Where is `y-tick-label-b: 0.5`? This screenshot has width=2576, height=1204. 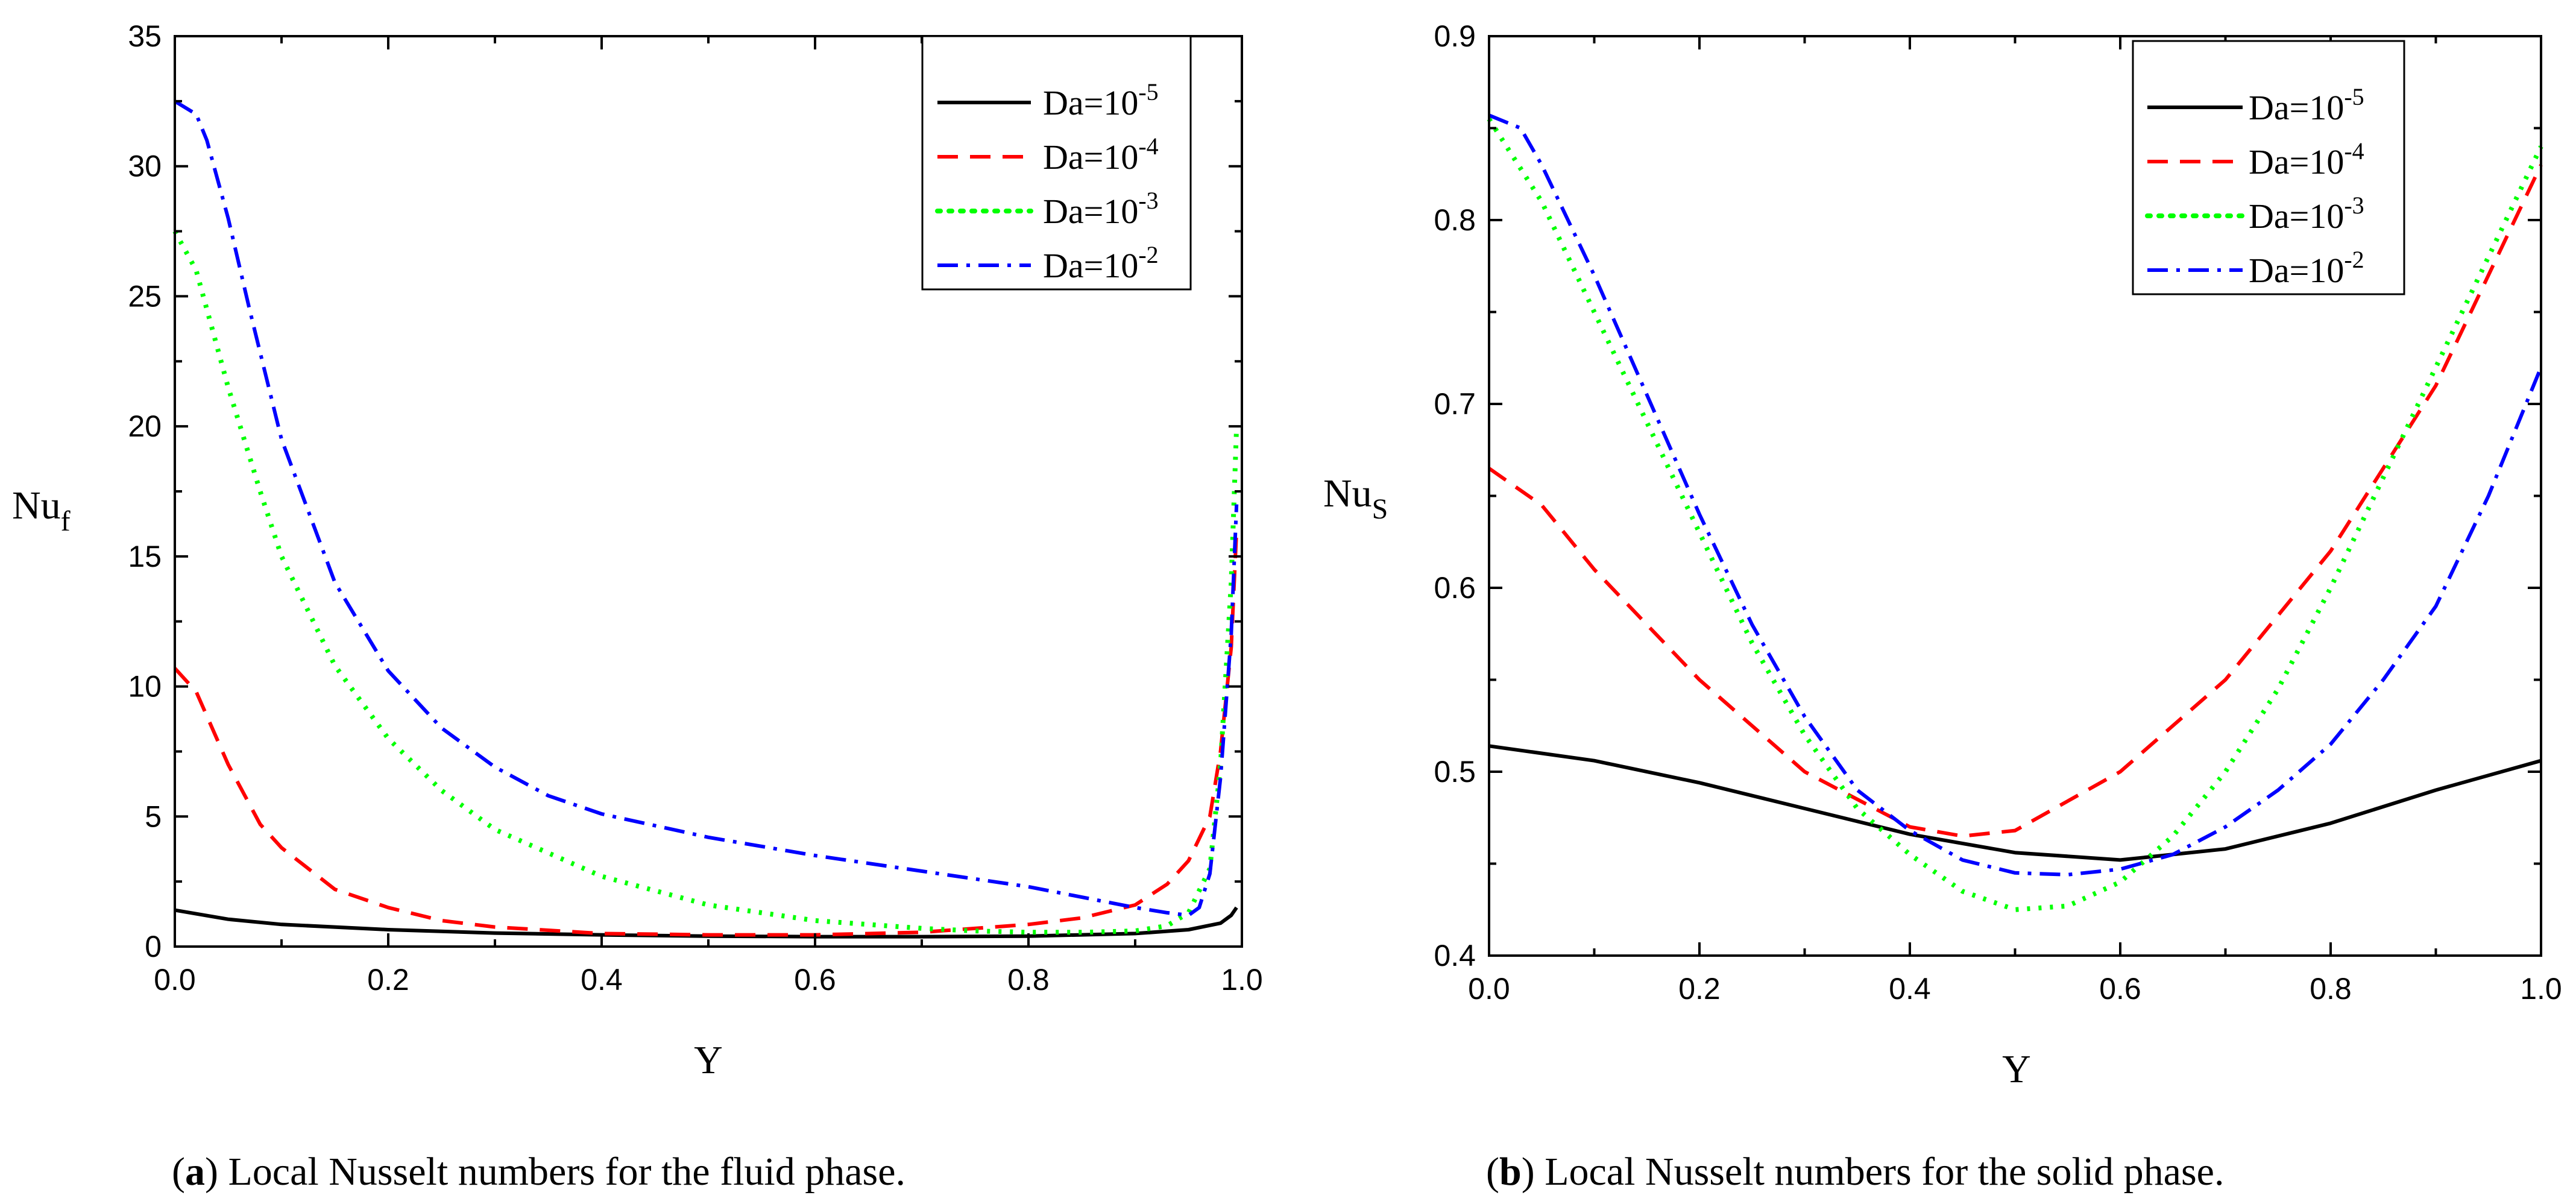 y-tick-label-b: 0.5 is located at coordinates (1455, 772).